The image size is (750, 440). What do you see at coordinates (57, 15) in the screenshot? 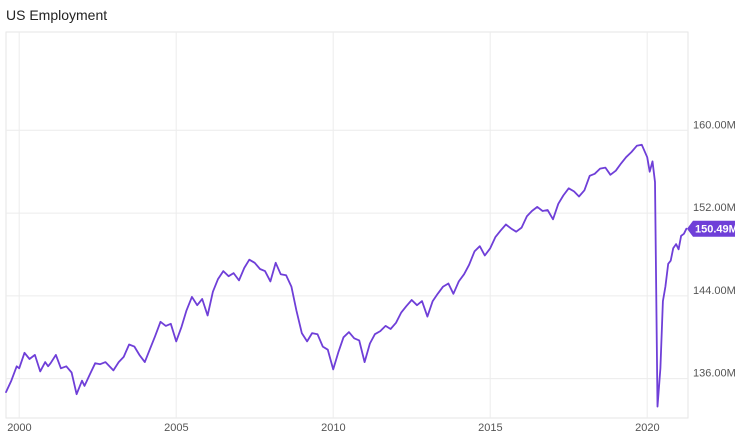
I see `chart-title: US Employment` at bounding box center [57, 15].